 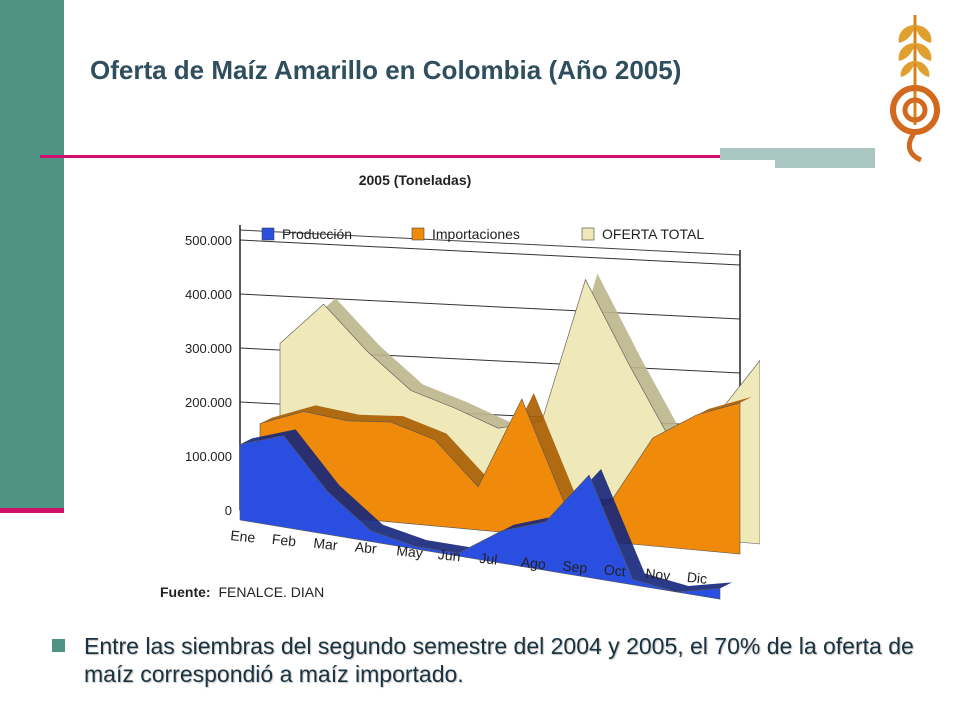 What do you see at coordinates (653, 234) in the screenshot?
I see `legend-label: OFERTA TOTAL` at bounding box center [653, 234].